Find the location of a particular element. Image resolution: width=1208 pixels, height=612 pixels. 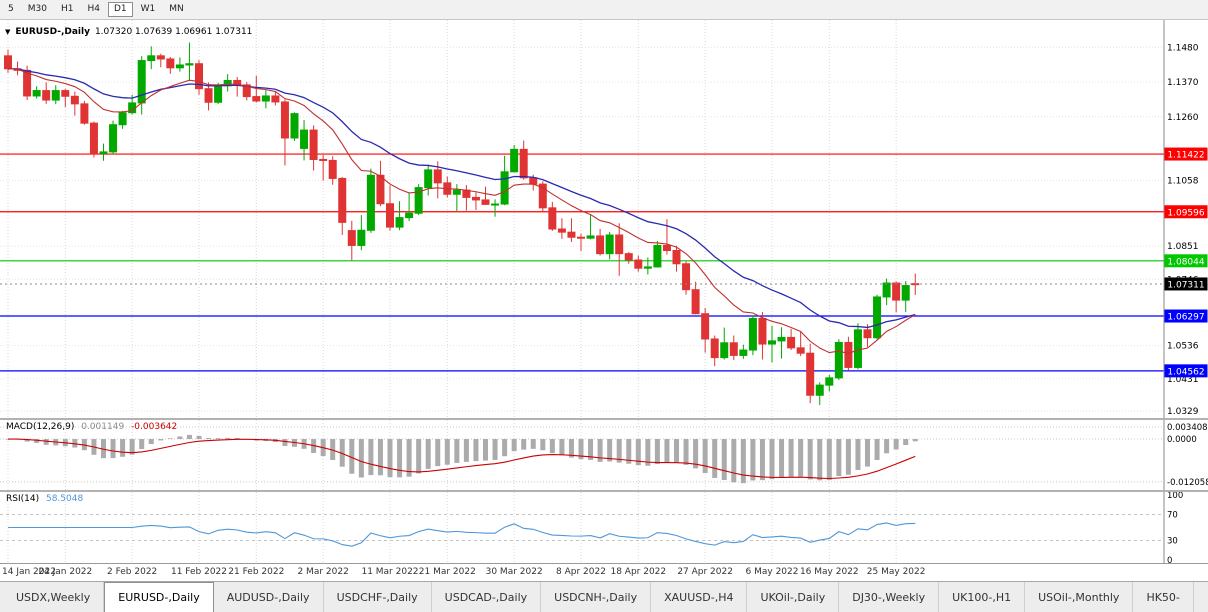

price-scale is located at coordinates (1186, 291).